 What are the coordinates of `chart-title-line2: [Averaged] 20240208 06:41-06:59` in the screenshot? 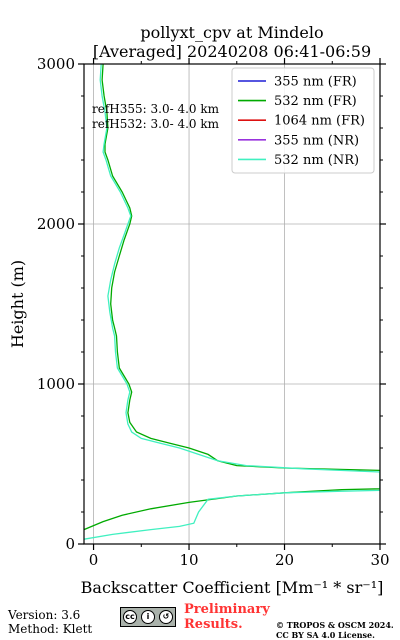 It's located at (232, 51).